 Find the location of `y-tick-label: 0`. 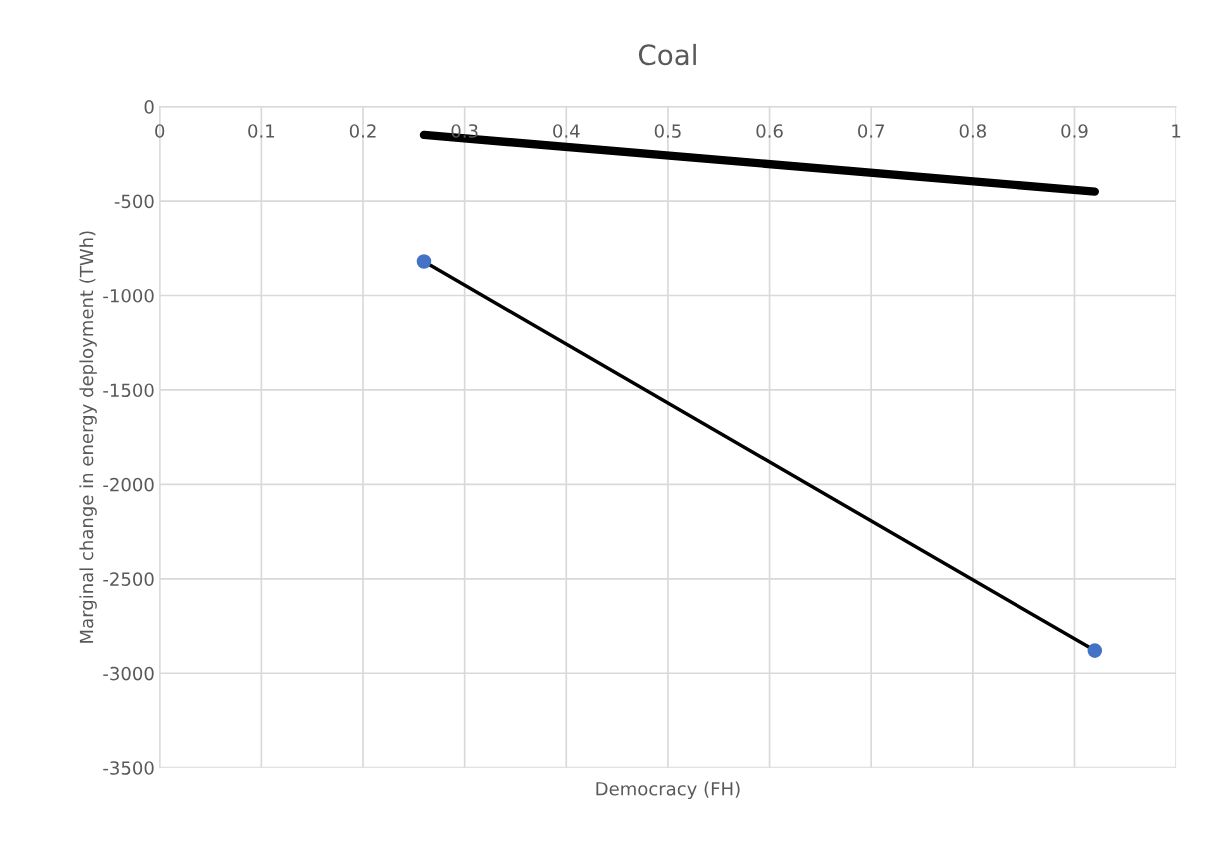

y-tick-label: 0 is located at coordinates (149, 107).